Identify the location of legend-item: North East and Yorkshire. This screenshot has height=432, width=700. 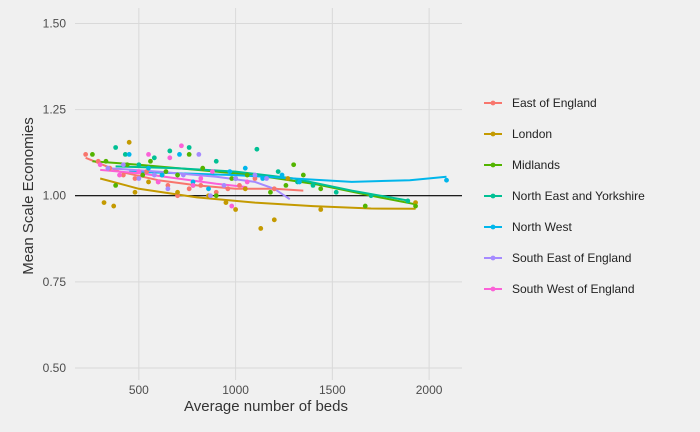
(564, 196).